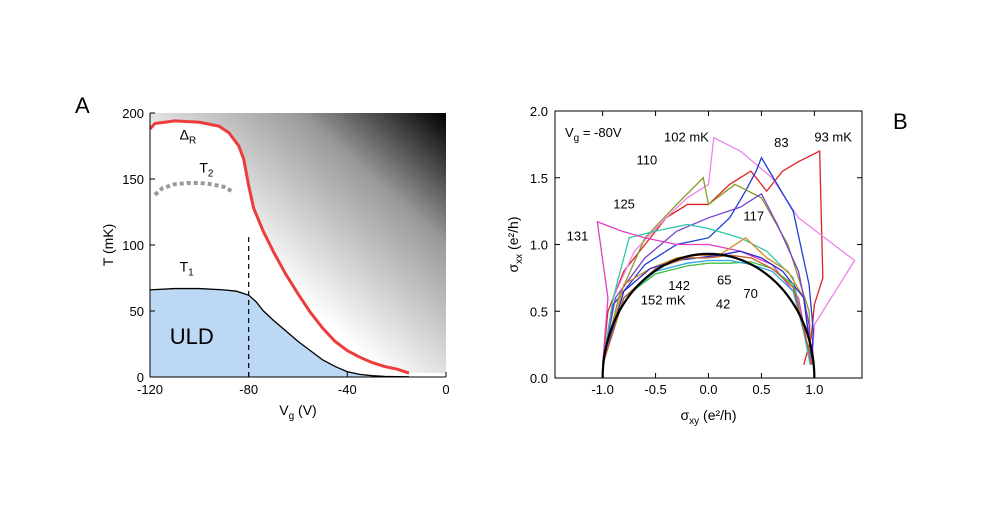 Image resolution: width=981 pixels, height=508 pixels. What do you see at coordinates (82, 105) in the screenshot?
I see `panel-a-label: A` at bounding box center [82, 105].